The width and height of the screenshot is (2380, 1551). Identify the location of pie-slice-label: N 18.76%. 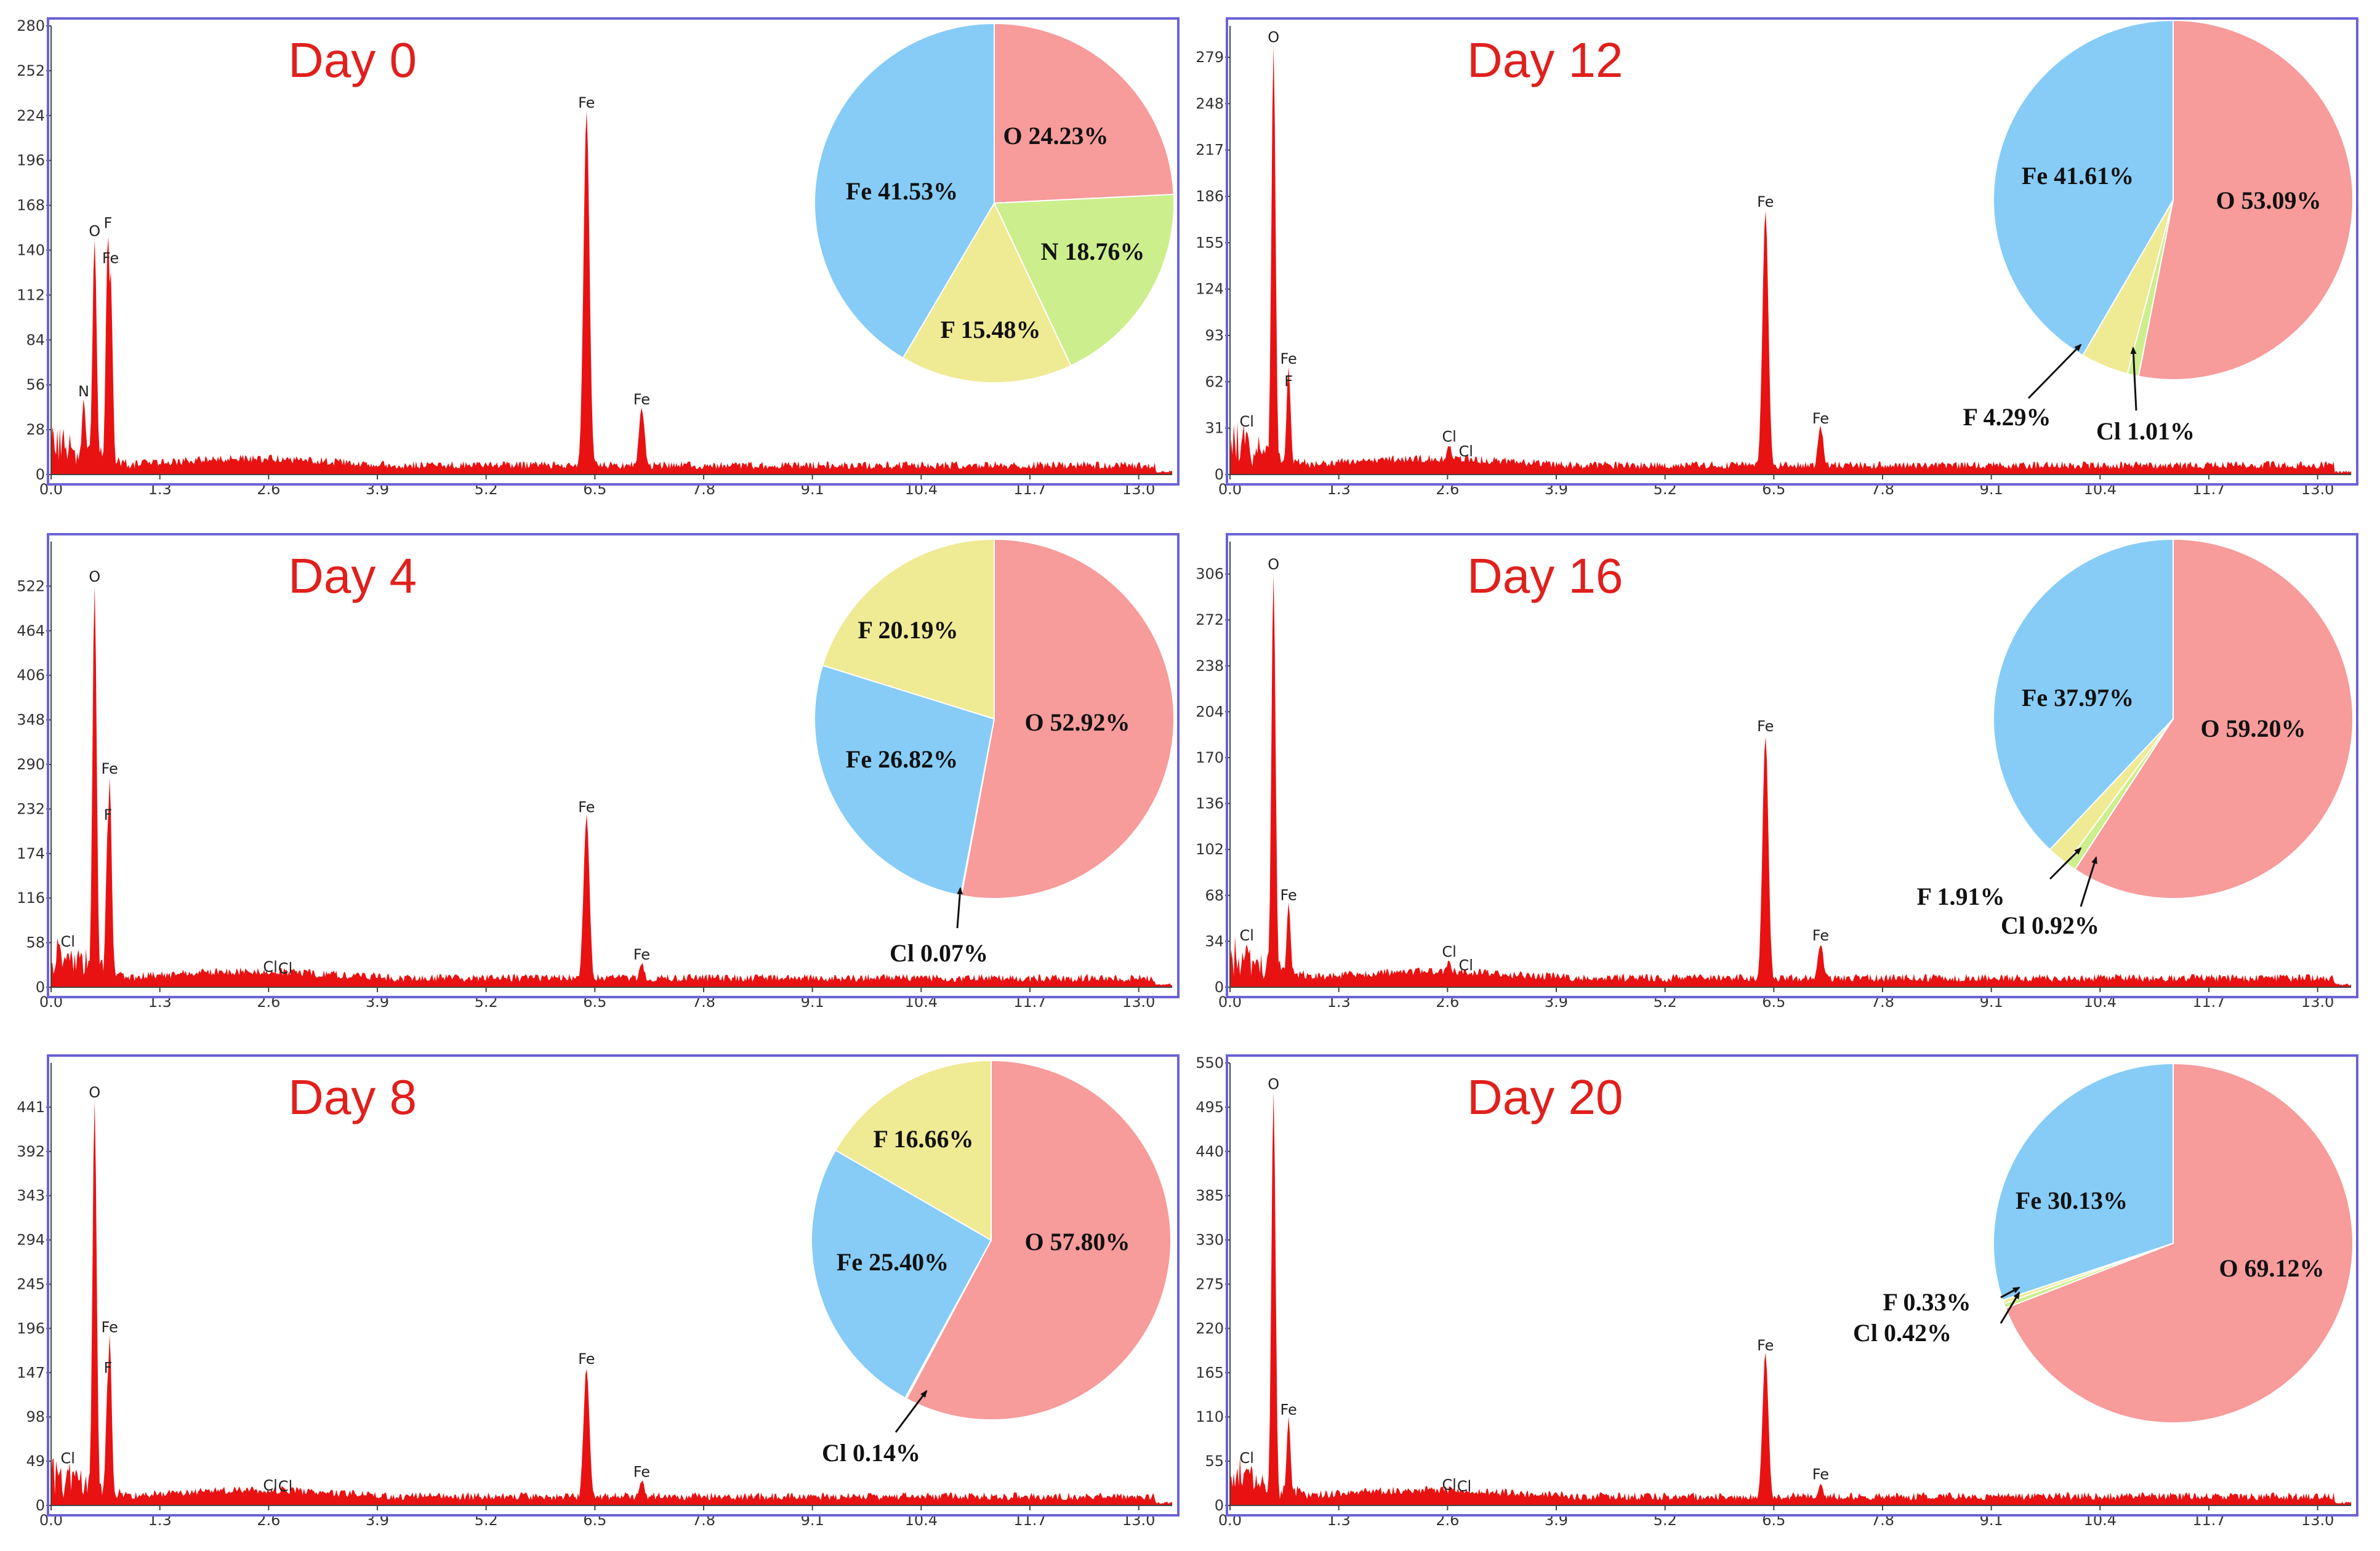
(1093, 252).